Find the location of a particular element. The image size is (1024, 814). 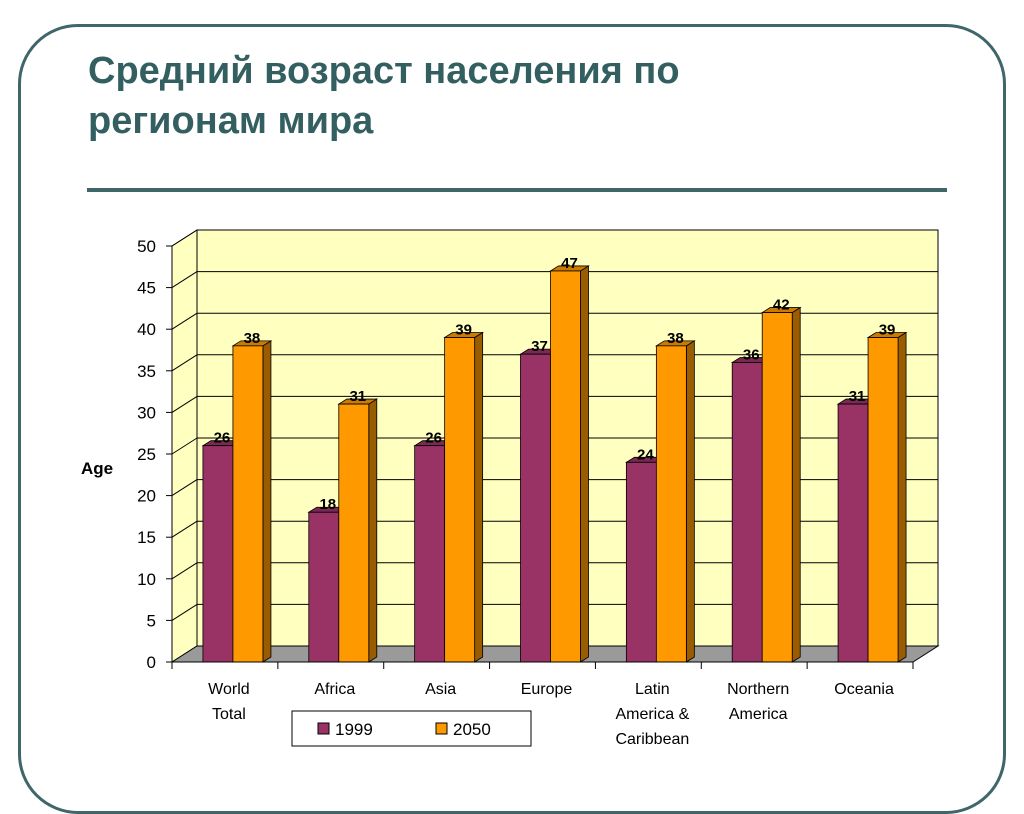

title-divider is located at coordinates (517, 190).